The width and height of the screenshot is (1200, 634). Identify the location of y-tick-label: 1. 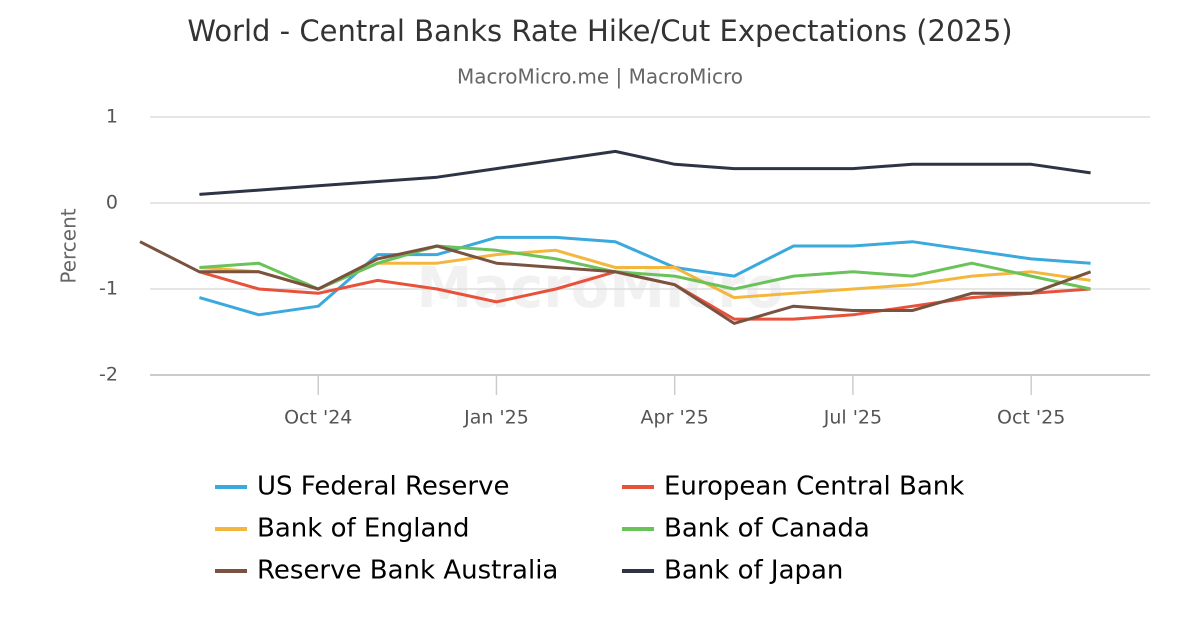
(112, 117).